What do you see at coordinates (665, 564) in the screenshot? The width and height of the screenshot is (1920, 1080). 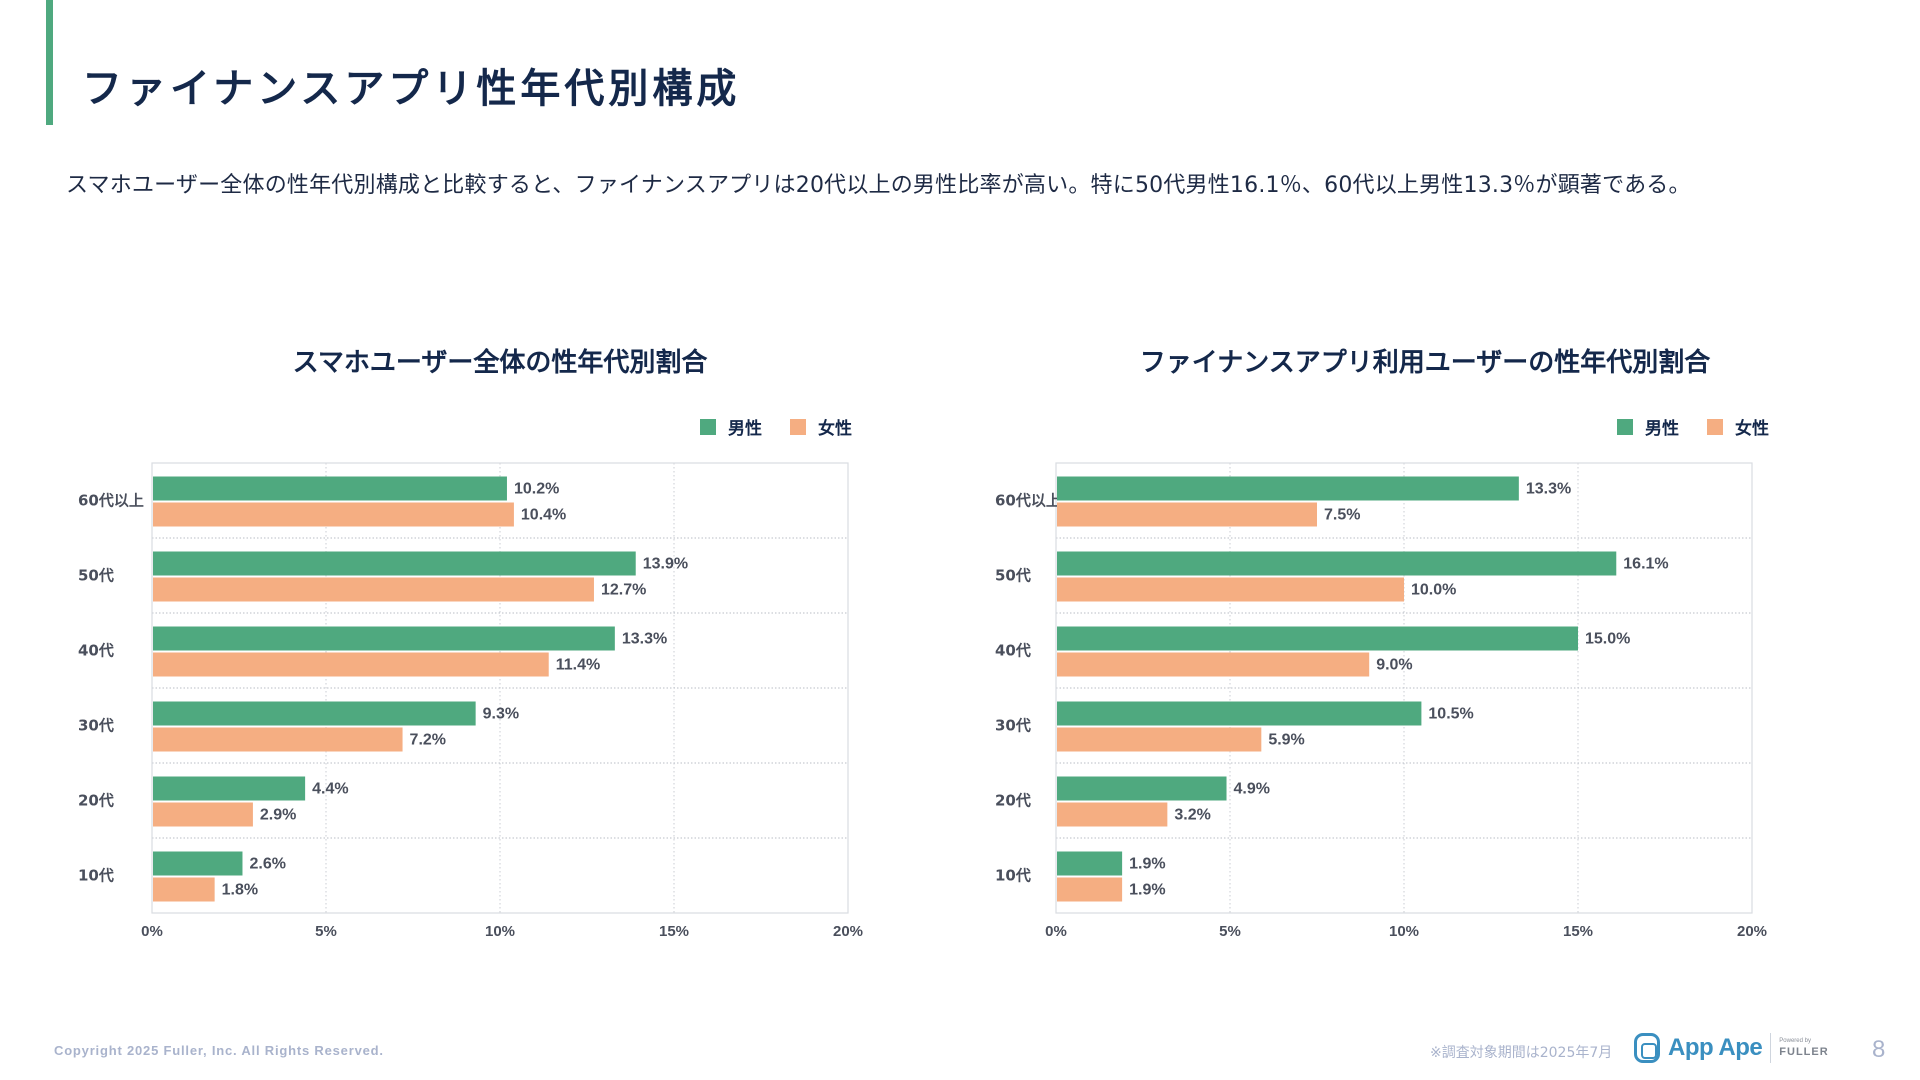 I see `value-label-male: 13.9%` at bounding box center [665, 564].